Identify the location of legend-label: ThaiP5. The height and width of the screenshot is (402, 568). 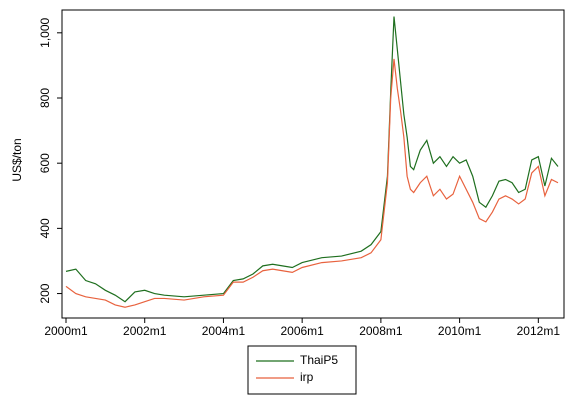
(319, 360).